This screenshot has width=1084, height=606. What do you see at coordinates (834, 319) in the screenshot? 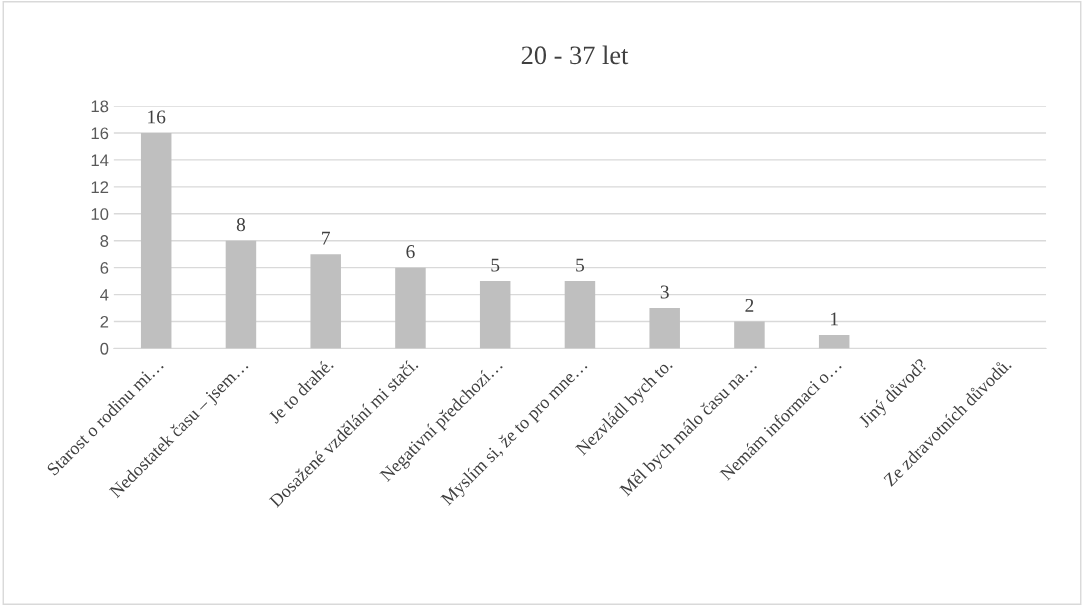
I see `data-label: 1` at bounding box center [834, 319].